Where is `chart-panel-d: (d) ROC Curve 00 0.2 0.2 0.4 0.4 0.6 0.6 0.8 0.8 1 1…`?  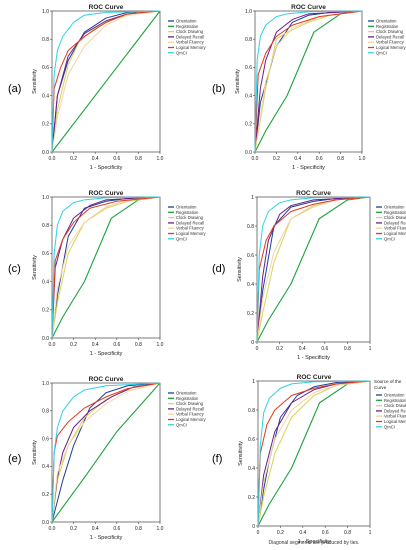 chart-panel-d: (d) ROC Curve 00 0.2 0.2 0.4 0.4 0.6 0.6 0.8 0.8 1 1… is located at coordinates (309, 275).